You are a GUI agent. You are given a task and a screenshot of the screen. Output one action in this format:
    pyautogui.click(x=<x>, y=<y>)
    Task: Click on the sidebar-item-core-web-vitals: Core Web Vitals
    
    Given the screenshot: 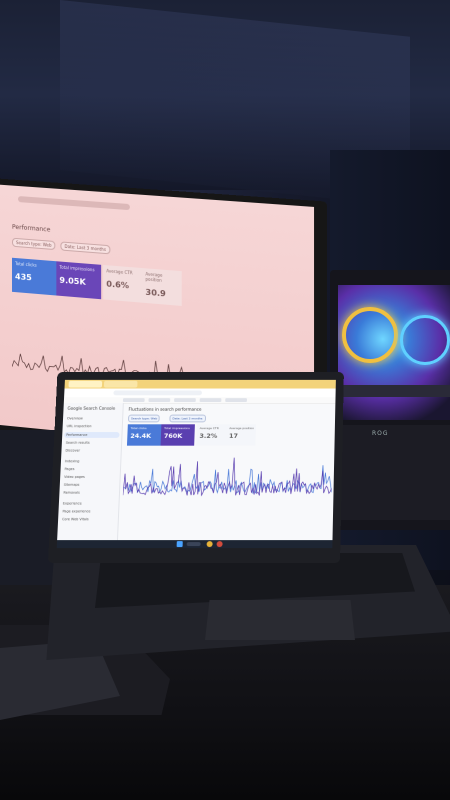 What is the action you would take?
    pyautogui.click(x=75, y=519)
    